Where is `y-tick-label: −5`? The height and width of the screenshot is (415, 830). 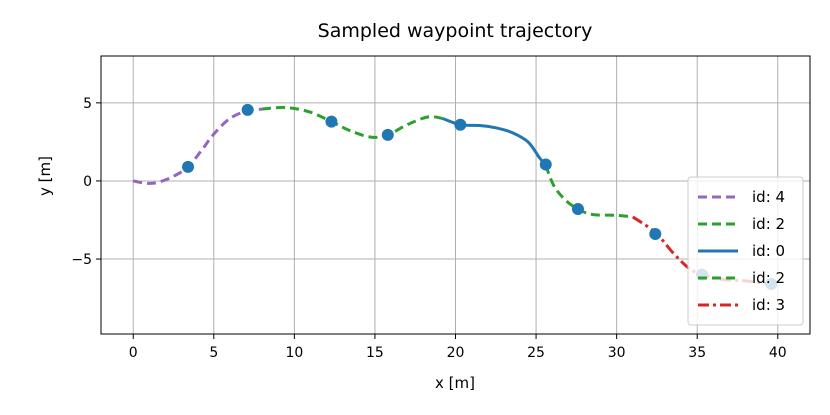
y-tick-label: −5 is located at coordinates (81, 260).